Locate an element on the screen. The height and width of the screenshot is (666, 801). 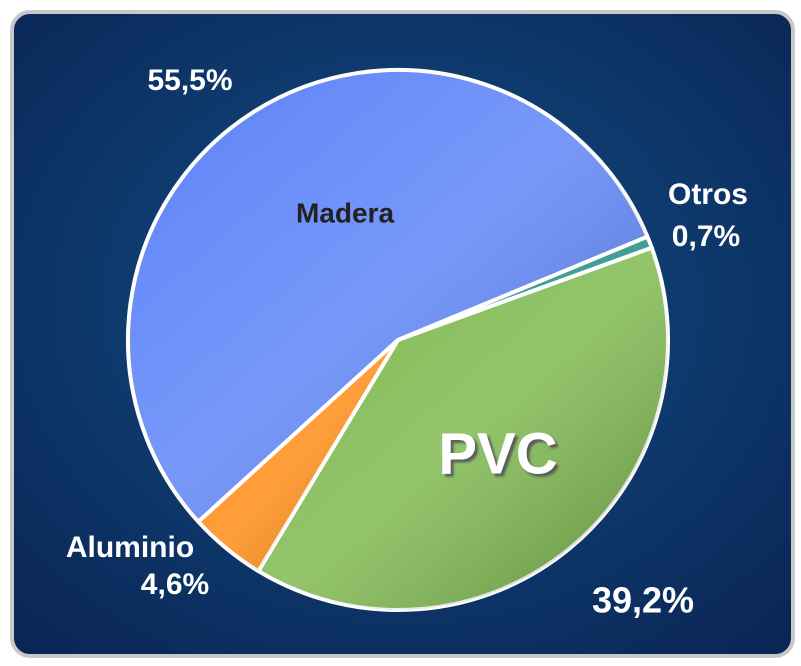
category-label: PVC is located at coordinates (497, 453).